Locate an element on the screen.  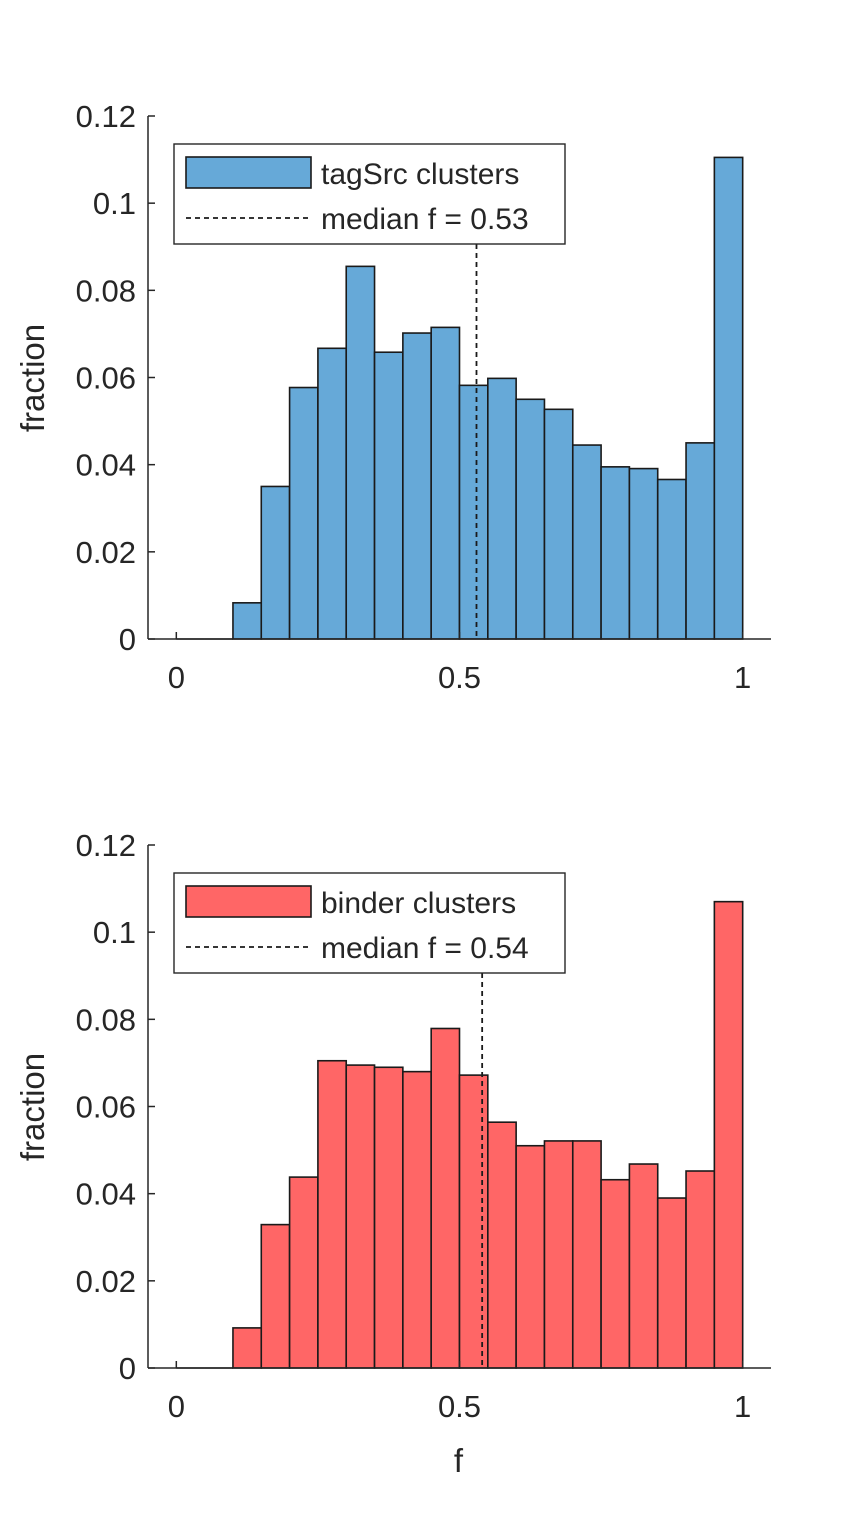
legend-label: median f = 0.53 is located at coordinates (425, 219).